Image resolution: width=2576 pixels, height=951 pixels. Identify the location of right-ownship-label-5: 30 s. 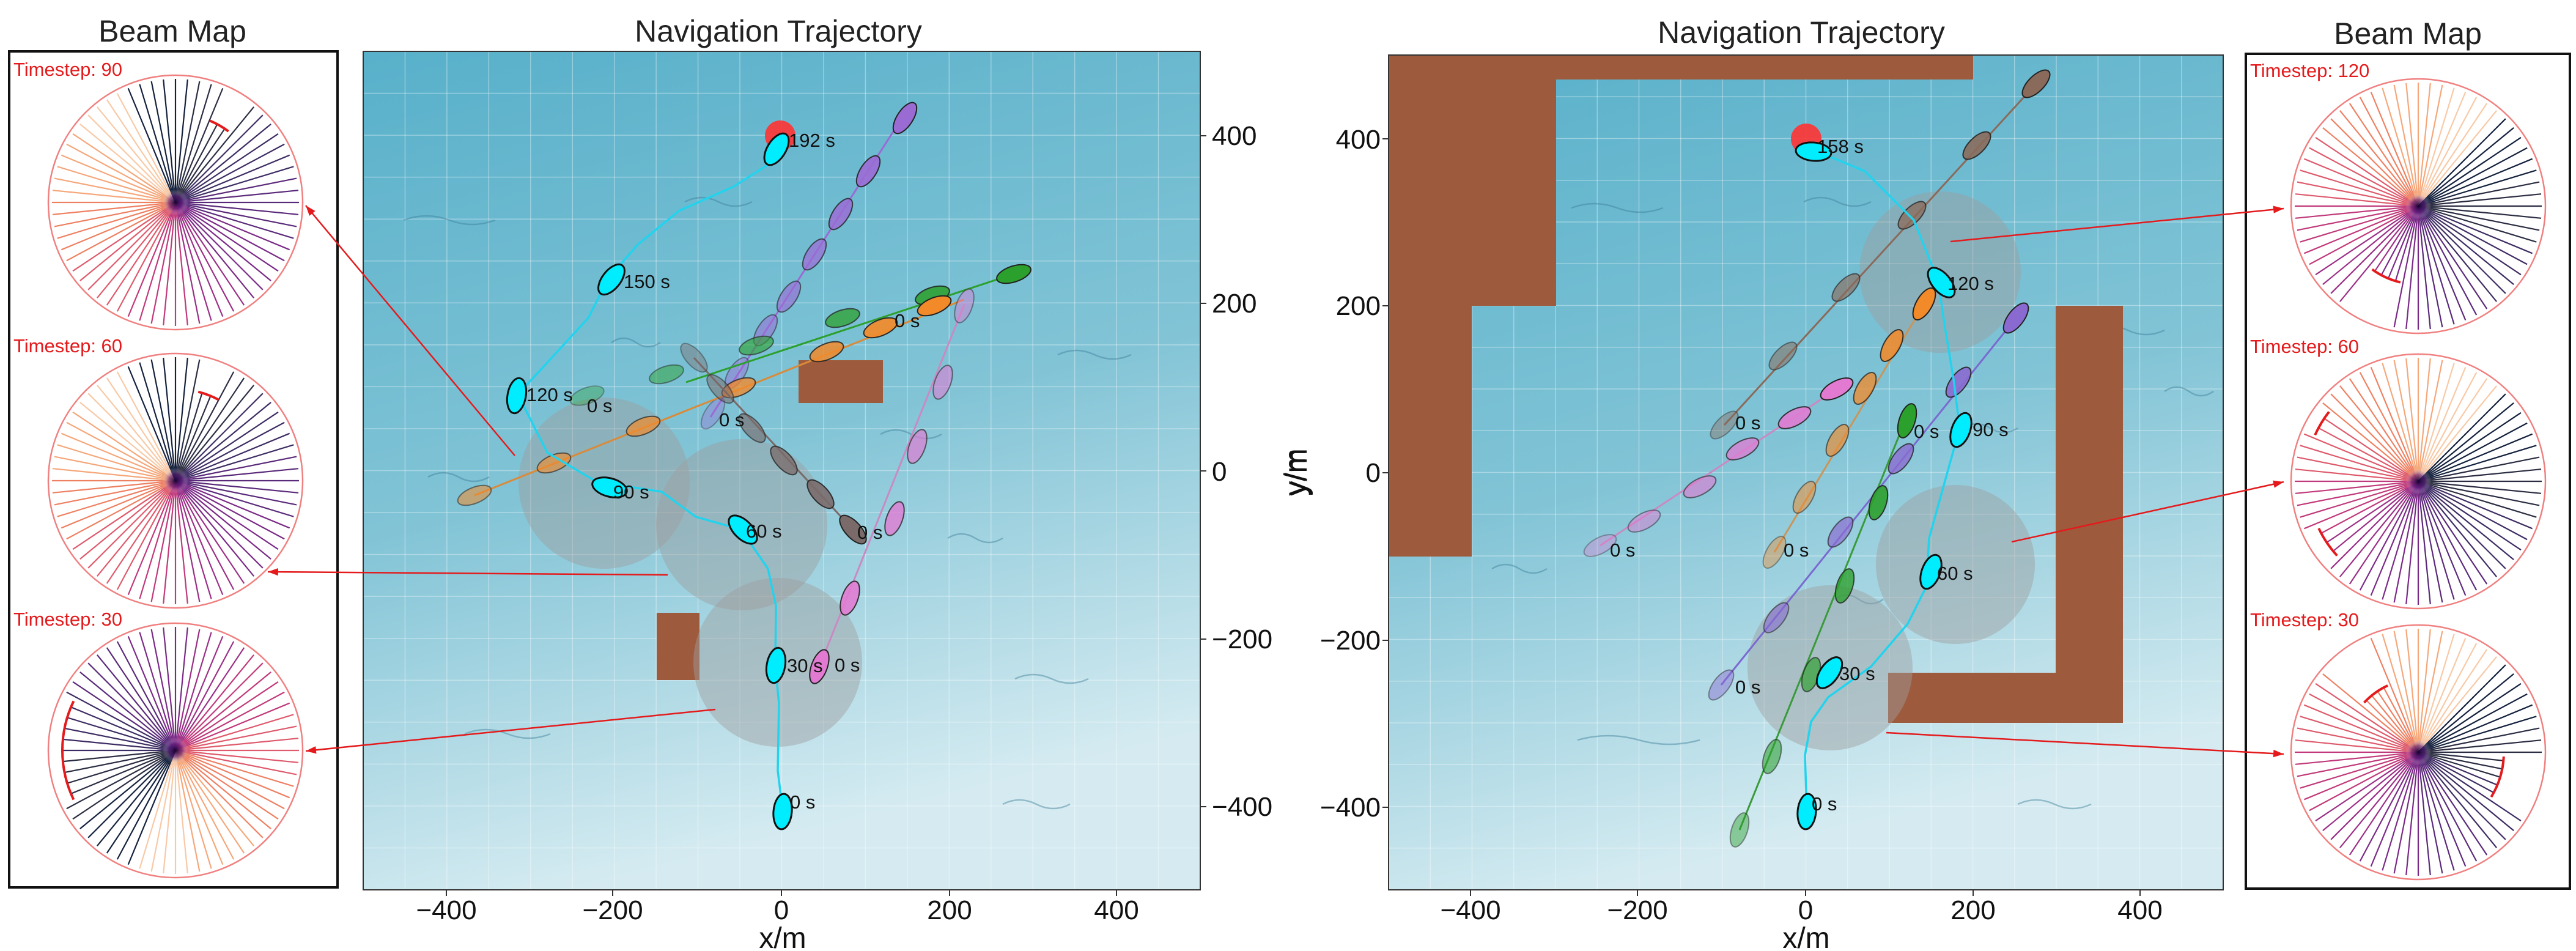
(1857, 673).